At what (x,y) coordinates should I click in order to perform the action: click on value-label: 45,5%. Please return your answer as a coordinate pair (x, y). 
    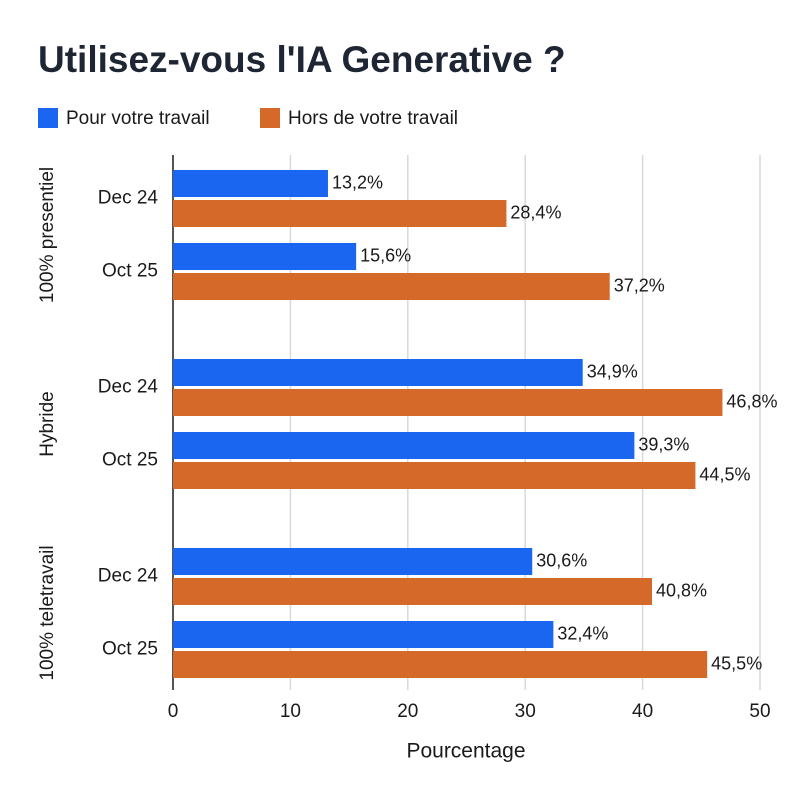
    Looking at the image, I should click on (736, 663).